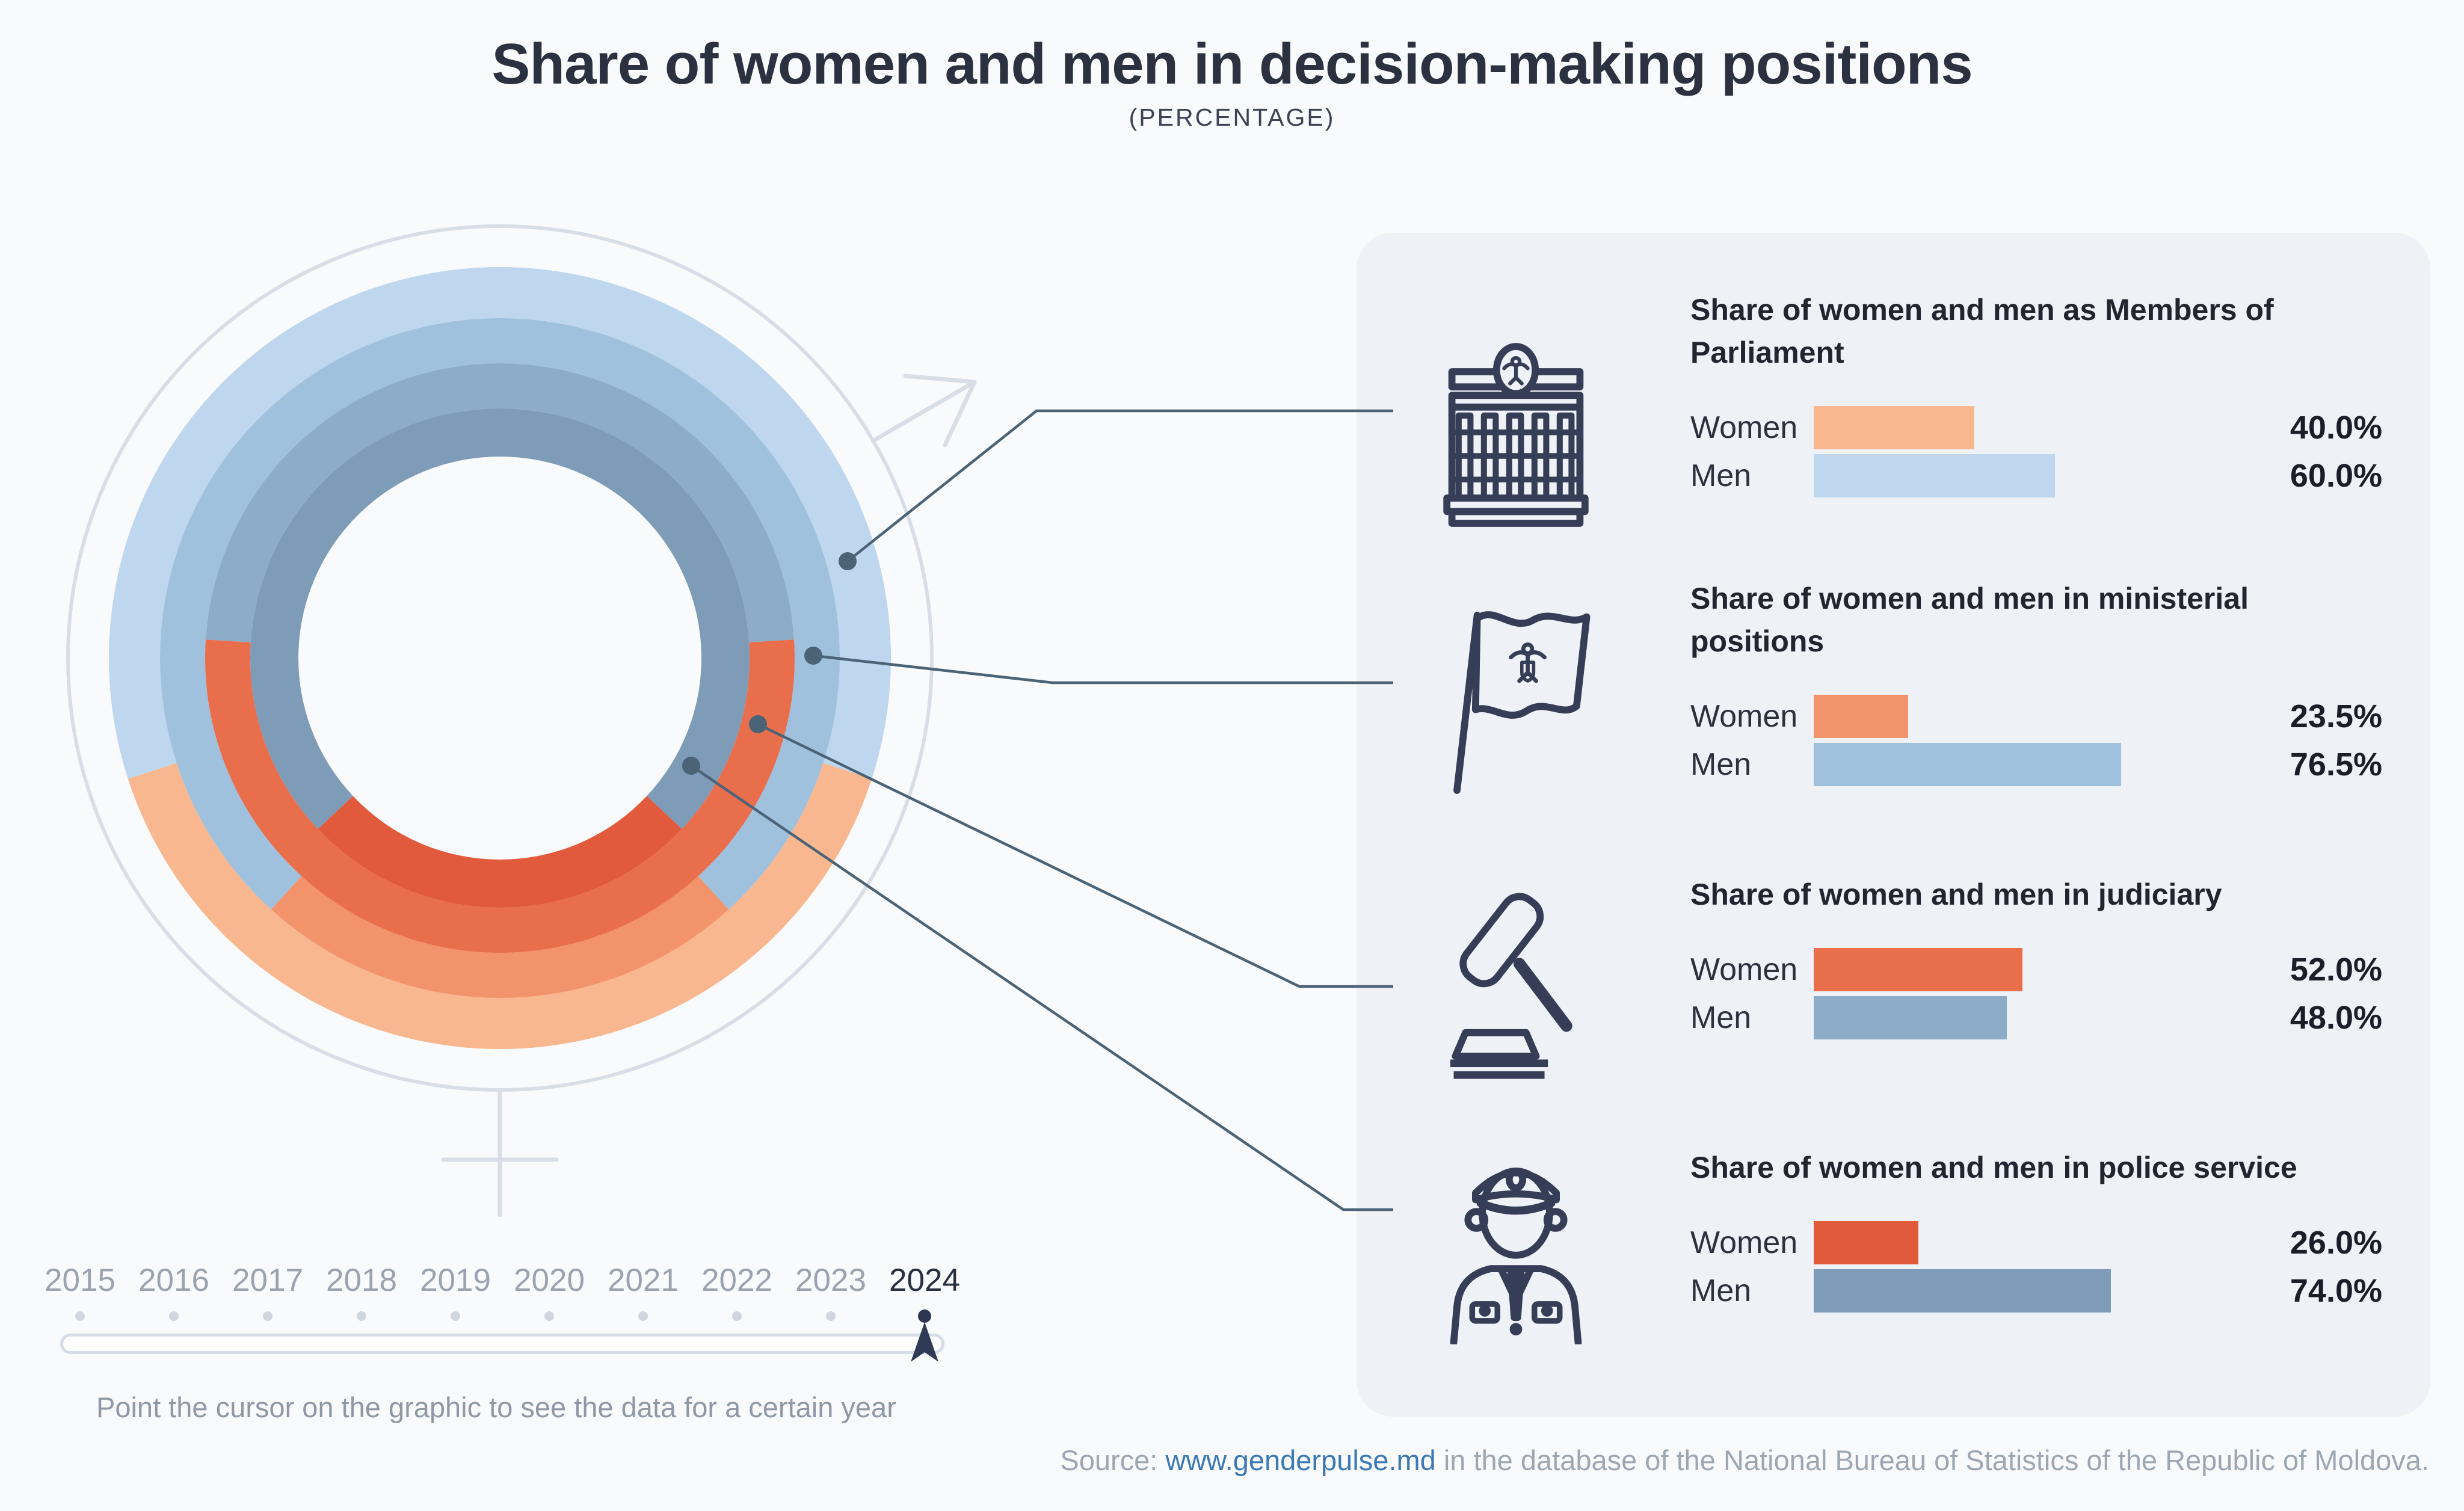 Image resolution: width=2464 pixels, height=1511 pixels. Describe the element at coordinates (500, 1152) in the screenshot. I see `female-symbol-icon` at that location.